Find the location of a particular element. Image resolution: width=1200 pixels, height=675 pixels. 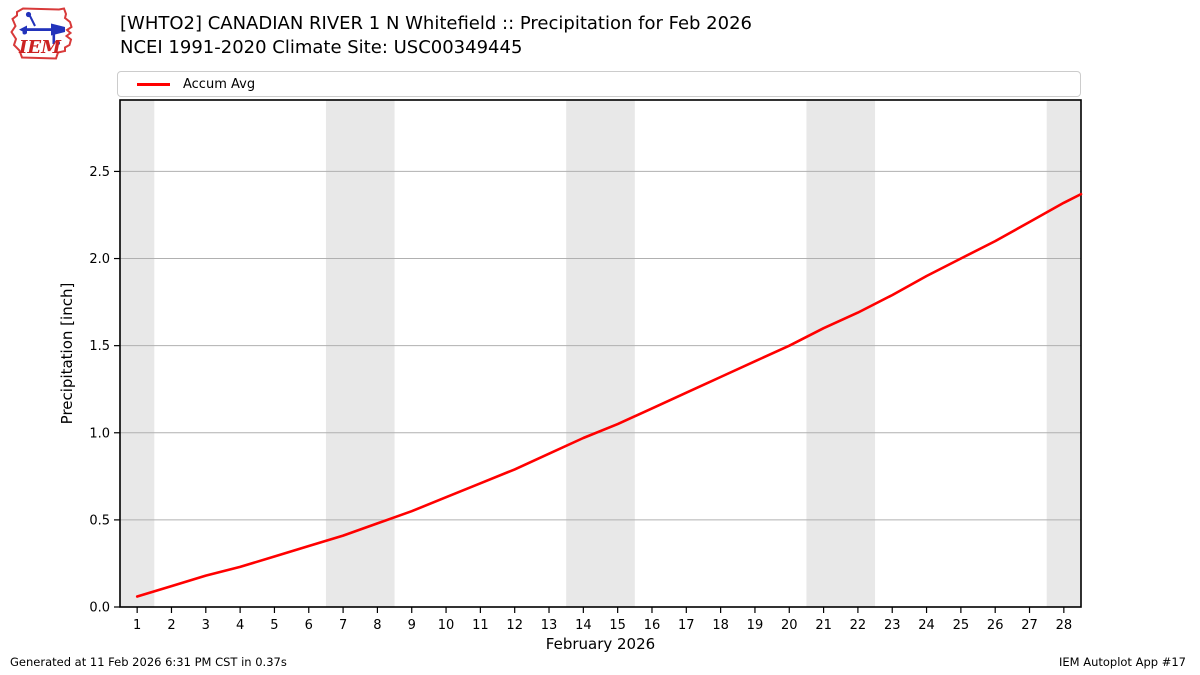

y-axis-label: Precipitation [inch] is located at coordinates (67, 354).